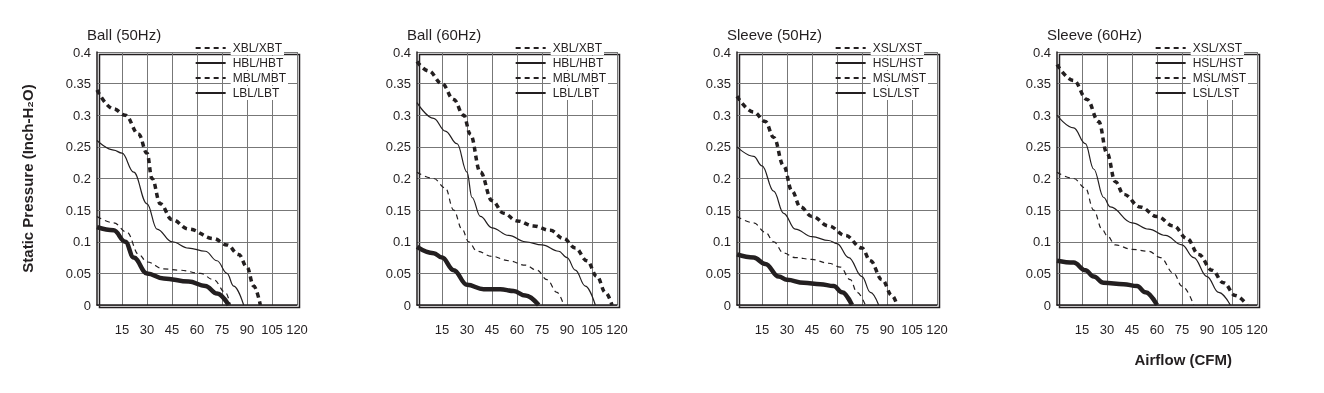 Image resolution: width=1324 pixels, height=393 pixels. What do you see at coordinates (444, 34) in the screenshot?
I see `chart-title: Ball (60Hz)` at bounding box center [444, 34].